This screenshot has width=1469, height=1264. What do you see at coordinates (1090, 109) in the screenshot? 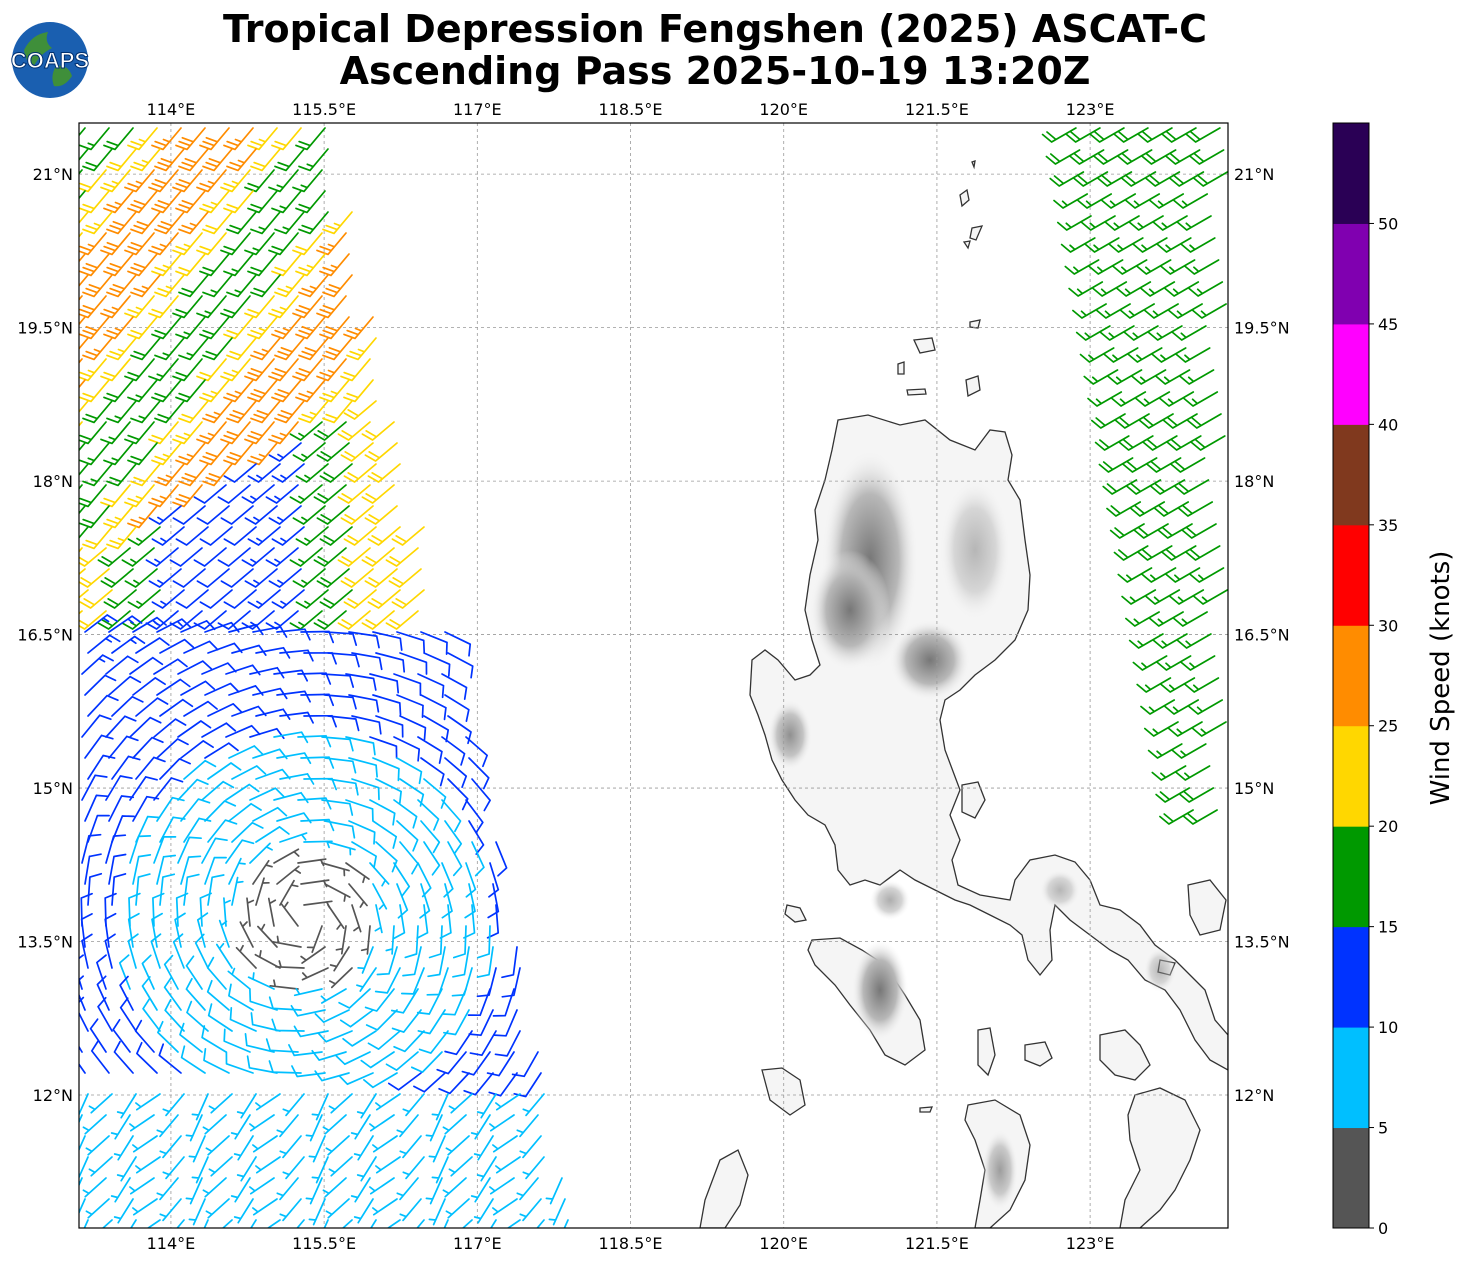
I see `lon-tick-label-top: 123°E` at bounding box center [1090, 109].